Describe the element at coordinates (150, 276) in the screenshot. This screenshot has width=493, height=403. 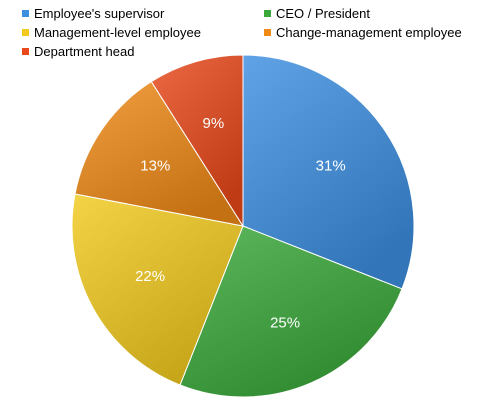
I see `slice-label-management-level-employee: 22%` at that location.